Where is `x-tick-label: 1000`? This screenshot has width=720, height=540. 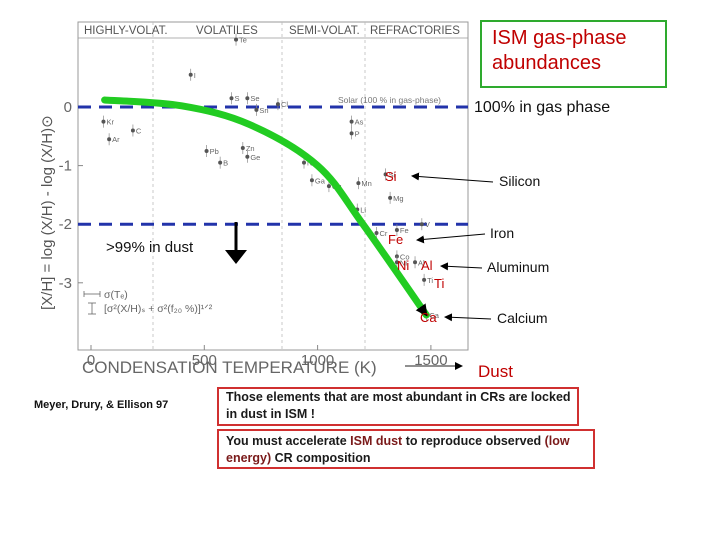 x-tick-label: 1000 is located at coordinates (317, 360).